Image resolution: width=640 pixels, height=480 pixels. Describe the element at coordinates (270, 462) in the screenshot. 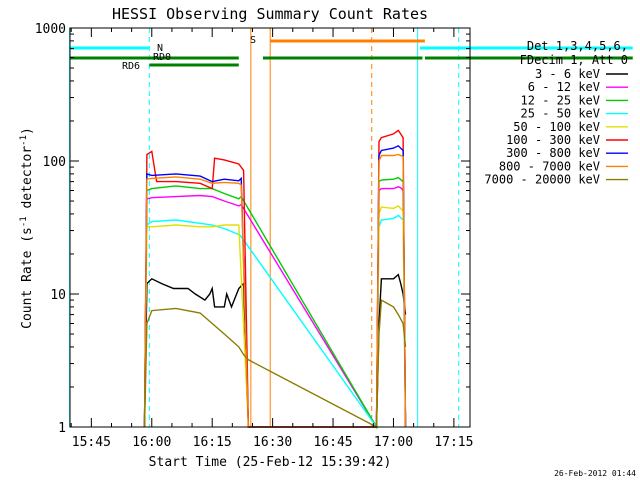

I see `x-axis-label: Start Time (25-Feb-12 15:39:42)` at that location.